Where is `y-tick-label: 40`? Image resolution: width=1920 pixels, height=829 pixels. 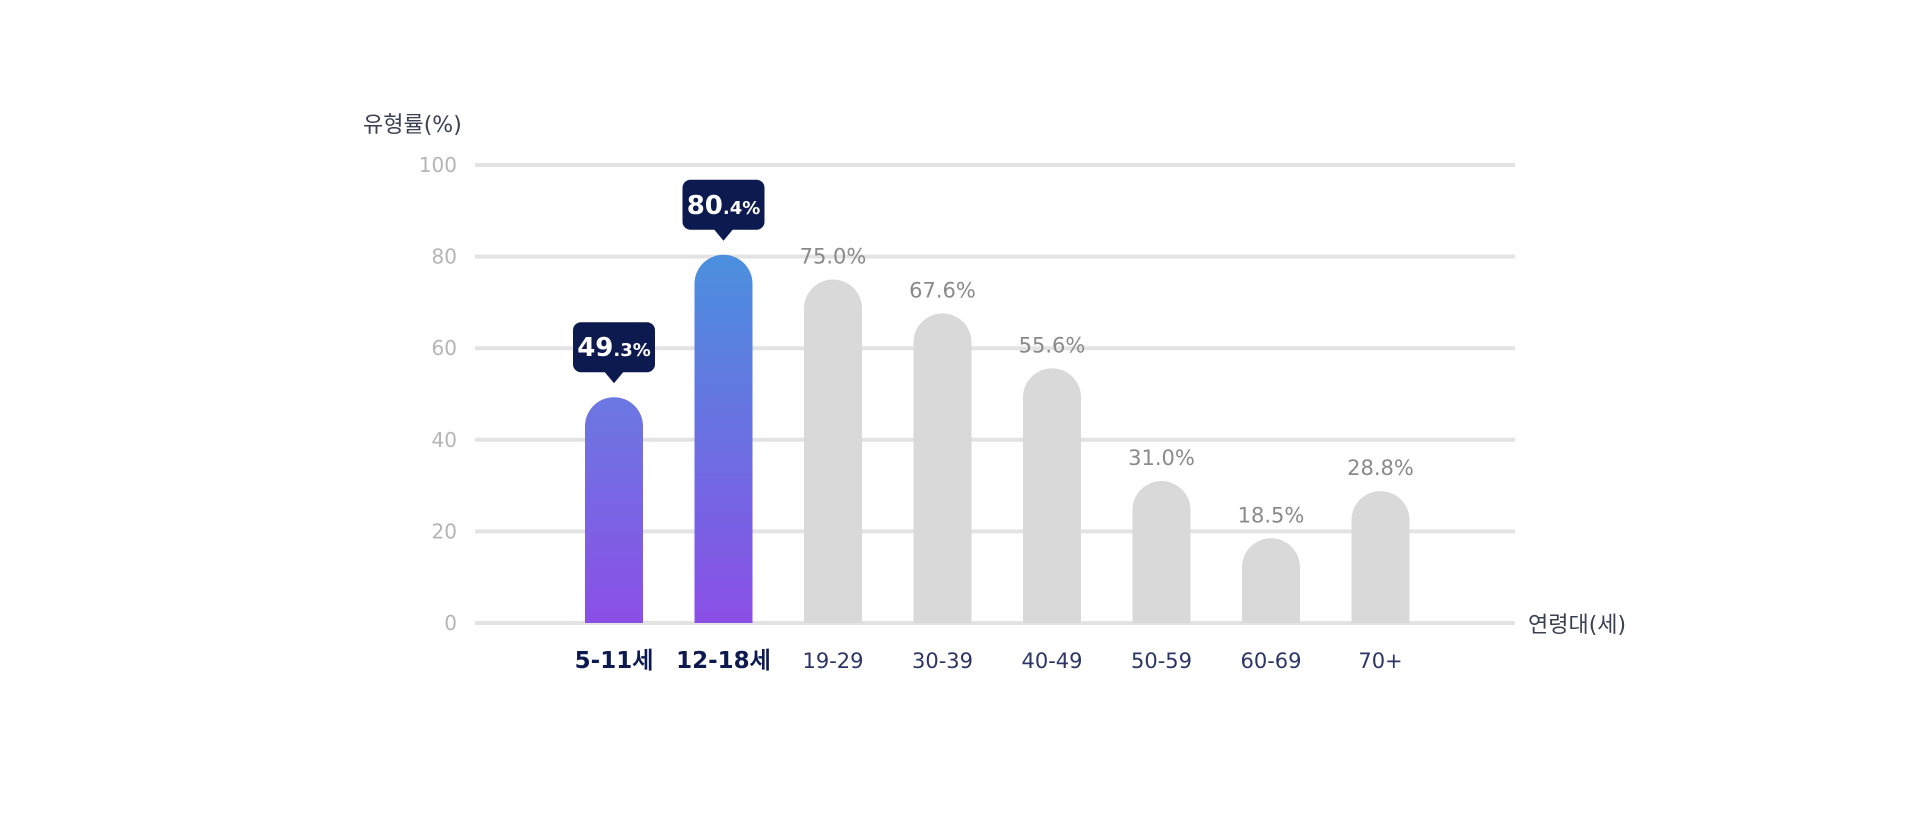
y-tick-label: 40 is located at coordinates (444, 440).